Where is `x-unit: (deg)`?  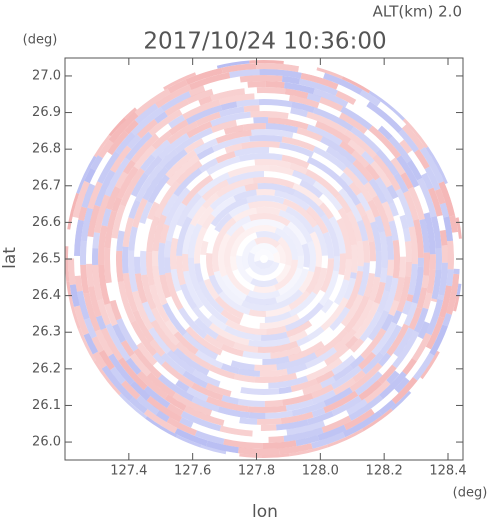 x-unit: (deg) is located at coordinates (470, 493).